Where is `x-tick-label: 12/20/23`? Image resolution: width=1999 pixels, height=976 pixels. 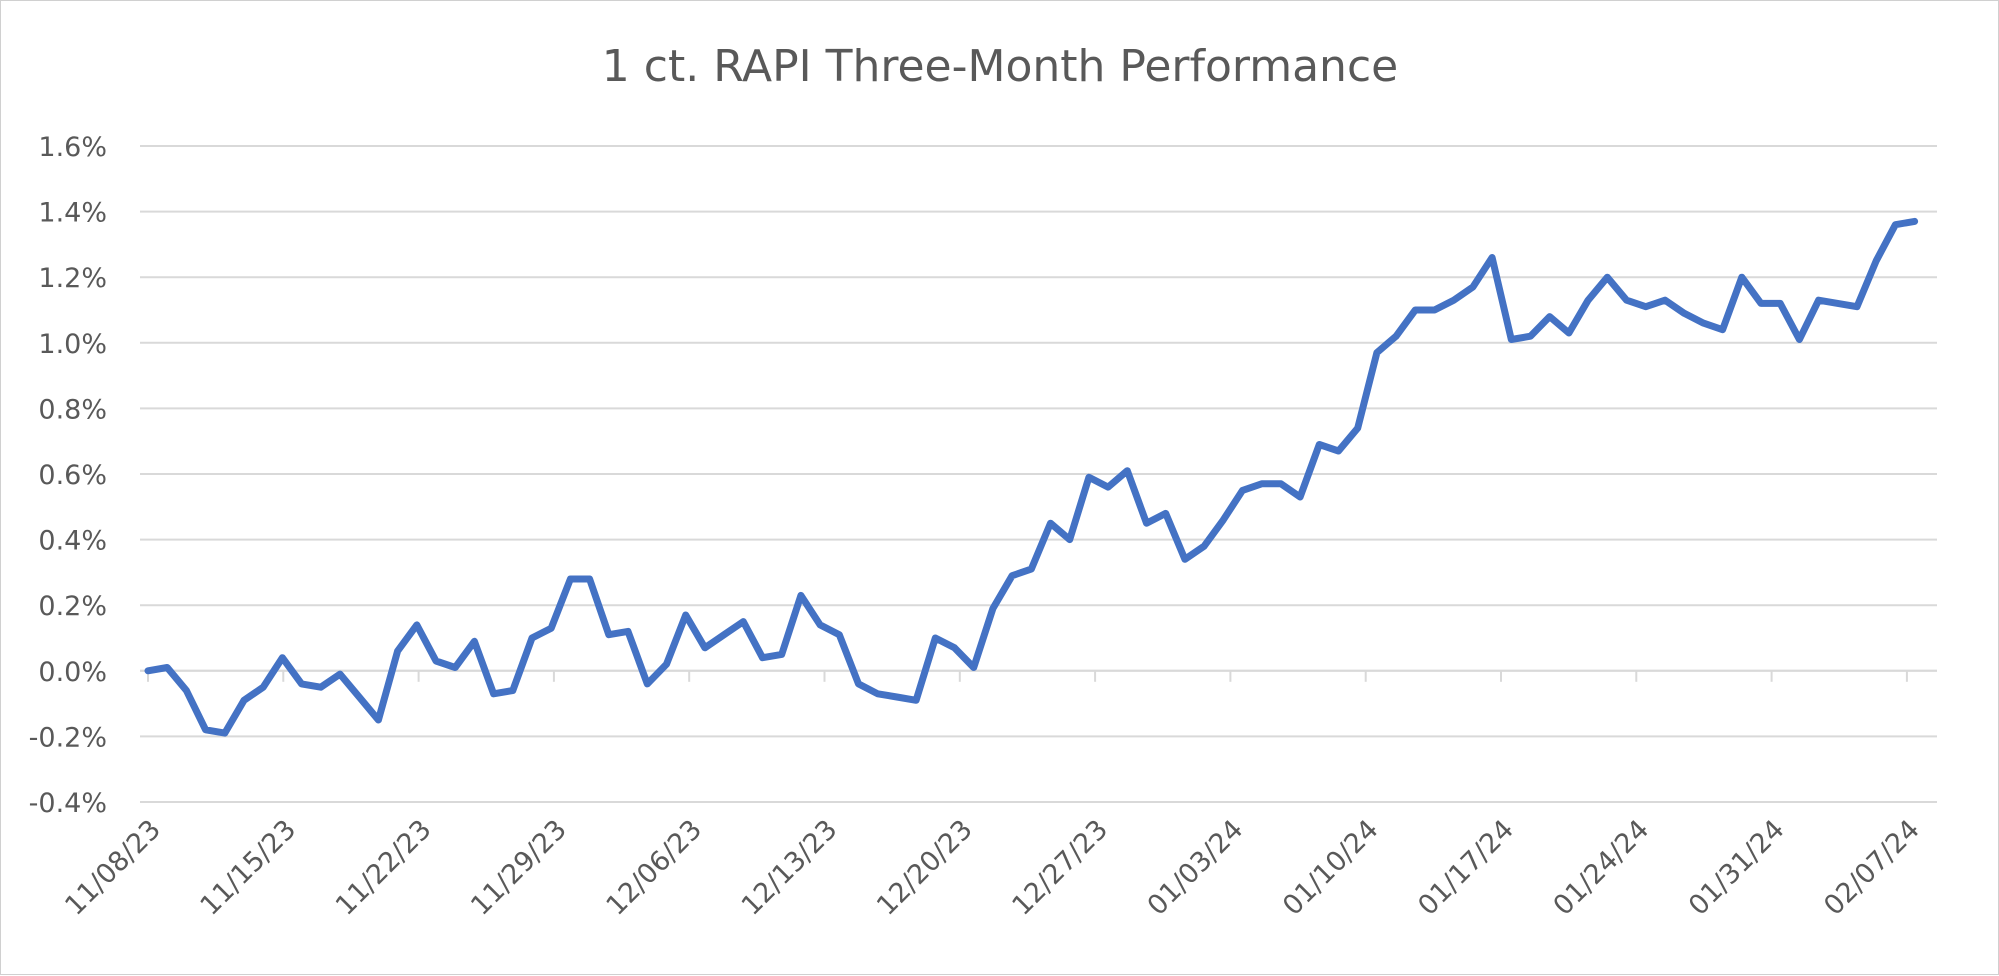 x-tick-label: 12/20/23 is located at coordinates (925, 868).